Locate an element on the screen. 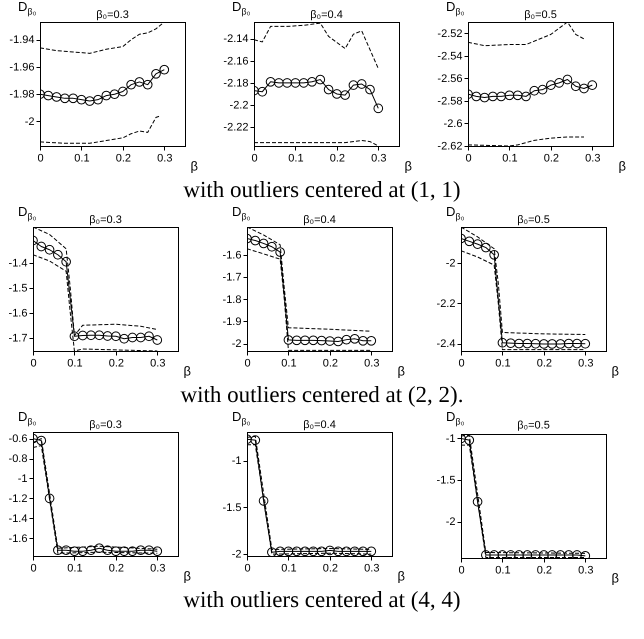  y-tick-label: -2.58 is located at coordinates (449, 101).